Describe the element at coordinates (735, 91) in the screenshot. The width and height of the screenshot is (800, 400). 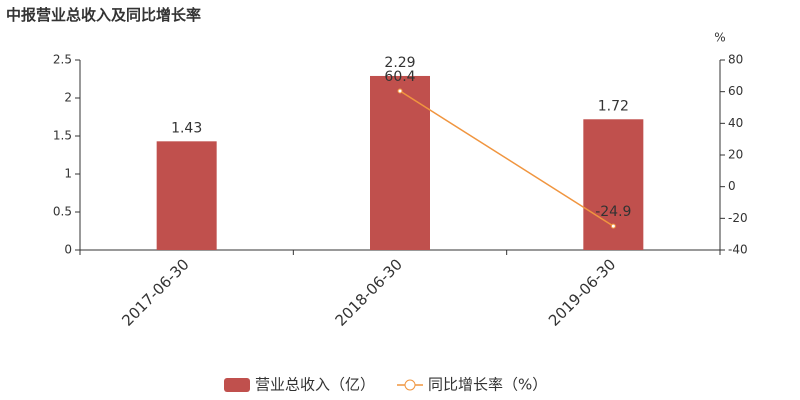
I see `y2-tick-label: 60` at that location.